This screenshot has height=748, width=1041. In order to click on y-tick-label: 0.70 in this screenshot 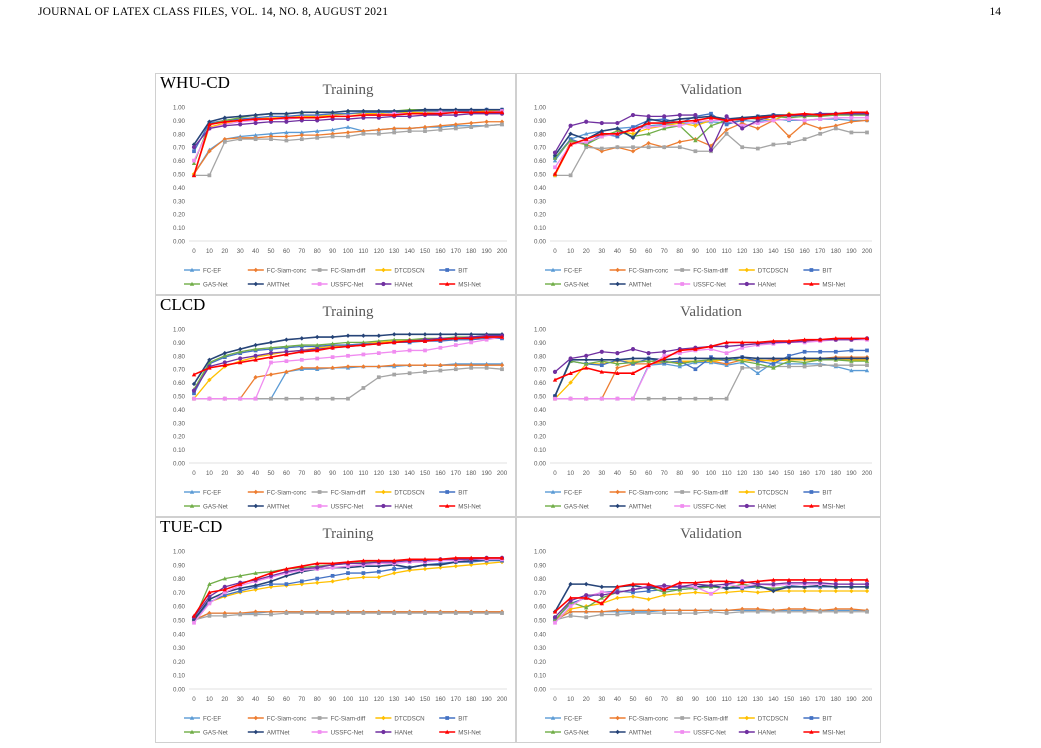, I will do `click(179, 148)`.